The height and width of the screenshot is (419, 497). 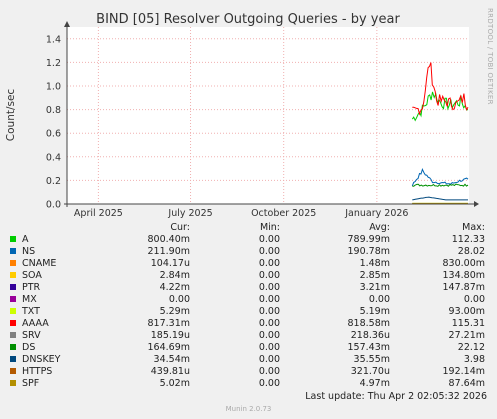 I want to click on legend-avg: 321.70u, so click(x=370, y=371).